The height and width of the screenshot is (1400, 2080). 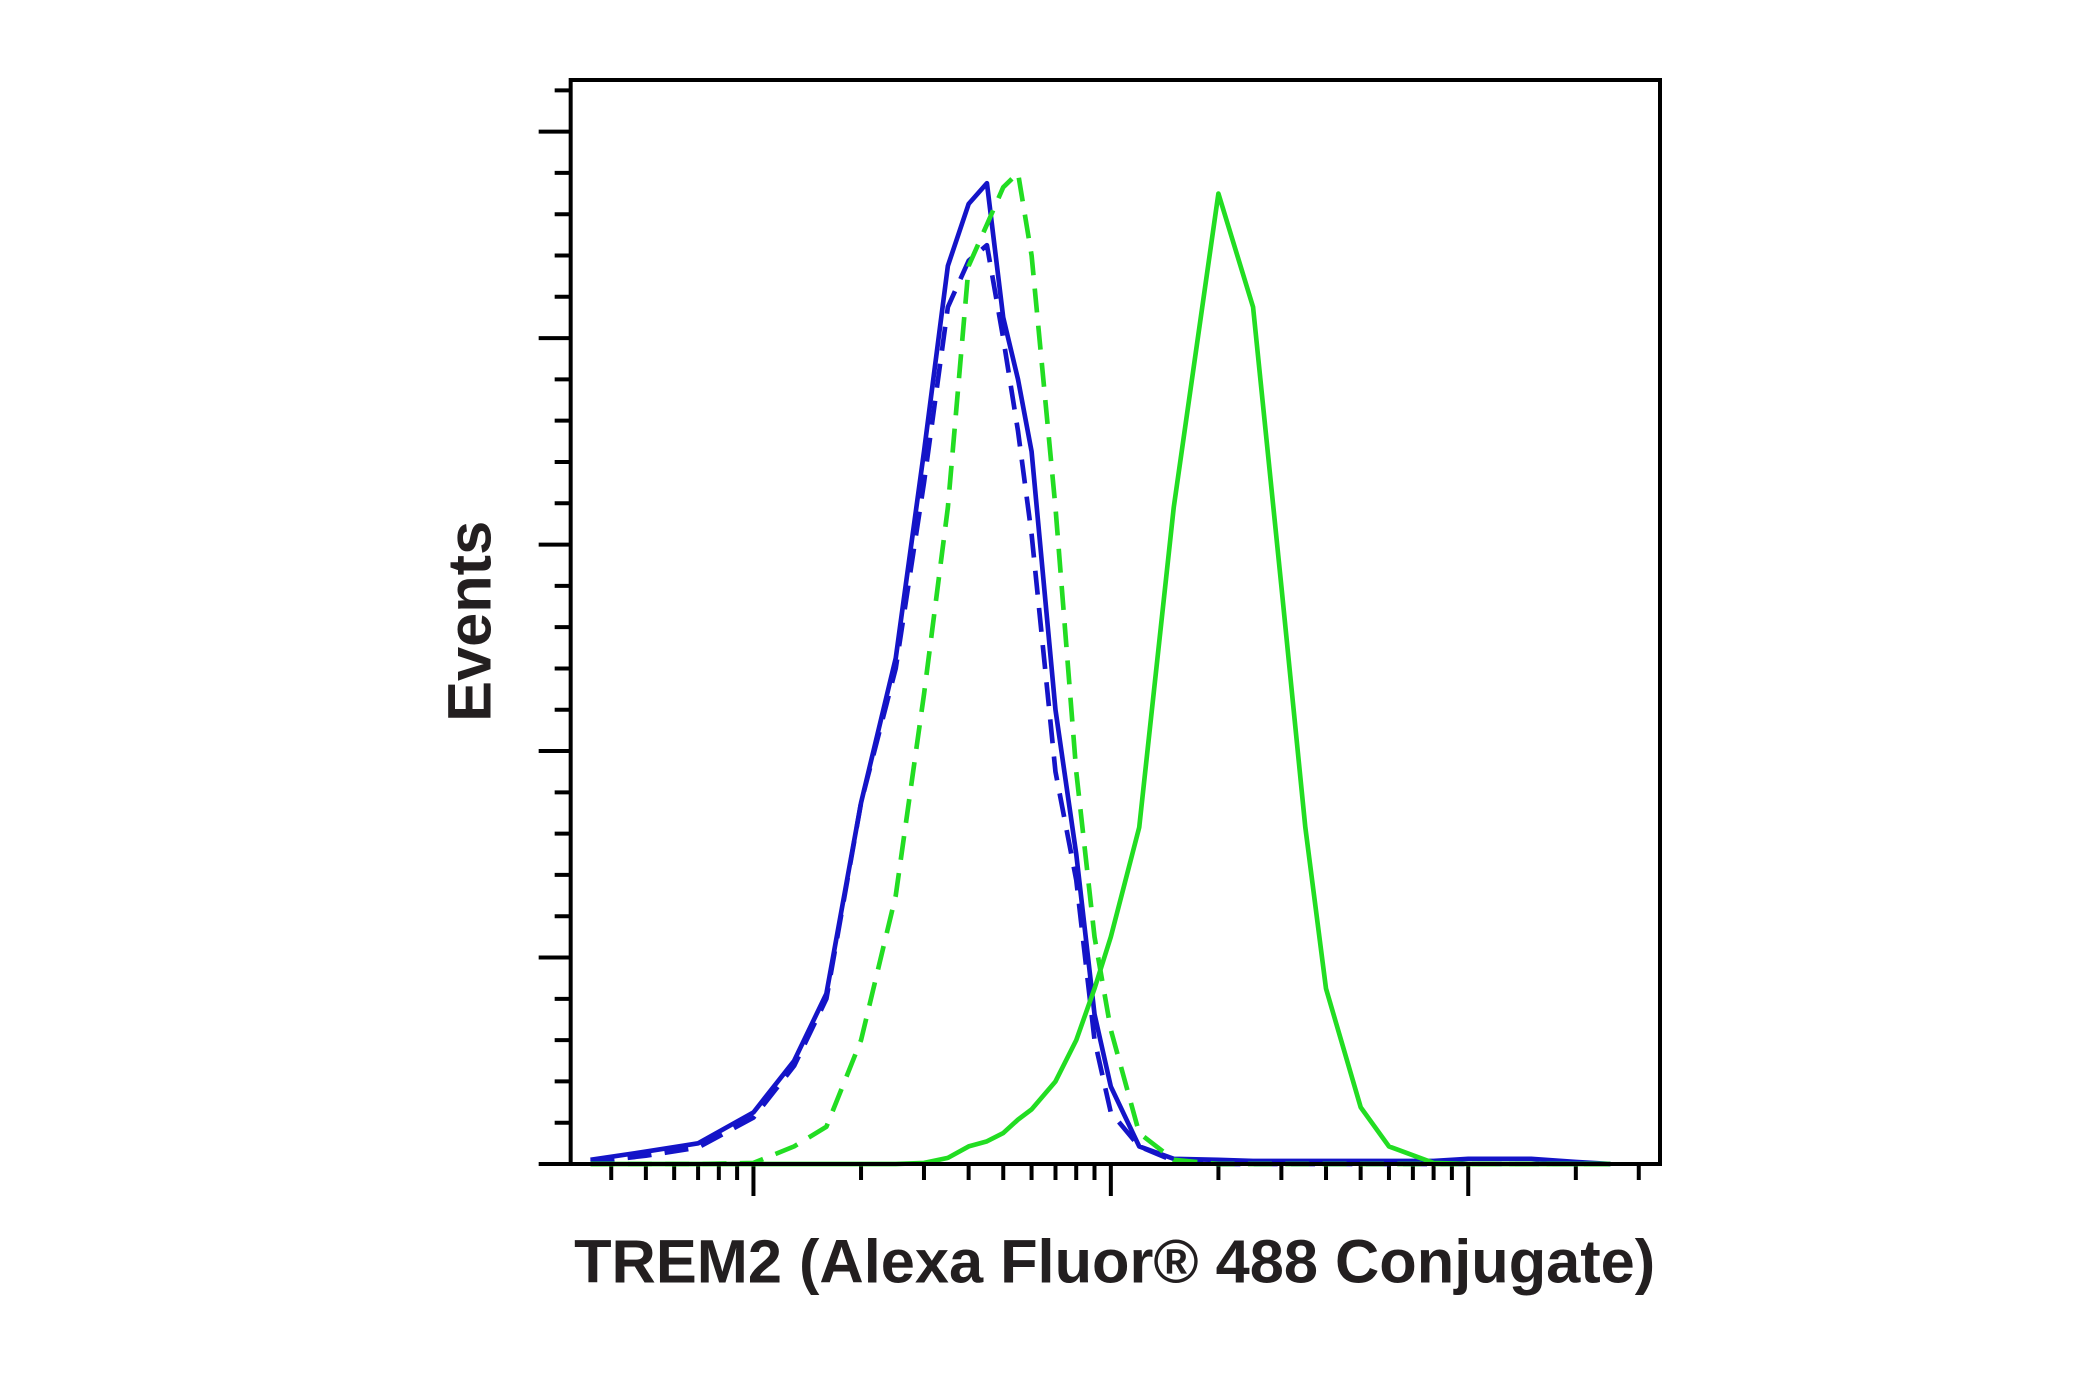 I want to click on x-axis-label: TREM2 (Alexa Fluor® 488 Conjugate), so click(x=1114, y=1261).